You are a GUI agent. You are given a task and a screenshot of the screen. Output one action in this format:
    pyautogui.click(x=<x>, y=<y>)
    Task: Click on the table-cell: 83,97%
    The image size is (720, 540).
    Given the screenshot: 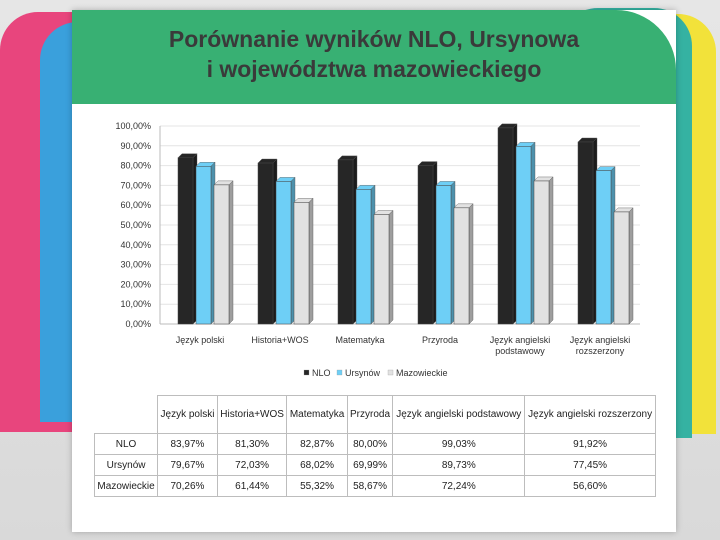 What is the action you would take?
    pyautogui.click(x=187, y=444)
    